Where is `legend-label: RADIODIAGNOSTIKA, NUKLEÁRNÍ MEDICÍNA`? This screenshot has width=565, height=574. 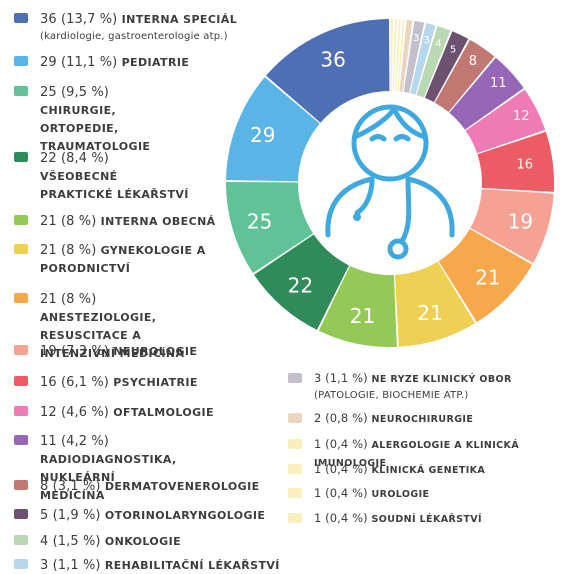
legend-label: RADIODIAGNOSTIKA, NUKLEÁRNÍ MEDICÍNA is located at coordinates (108, 477).